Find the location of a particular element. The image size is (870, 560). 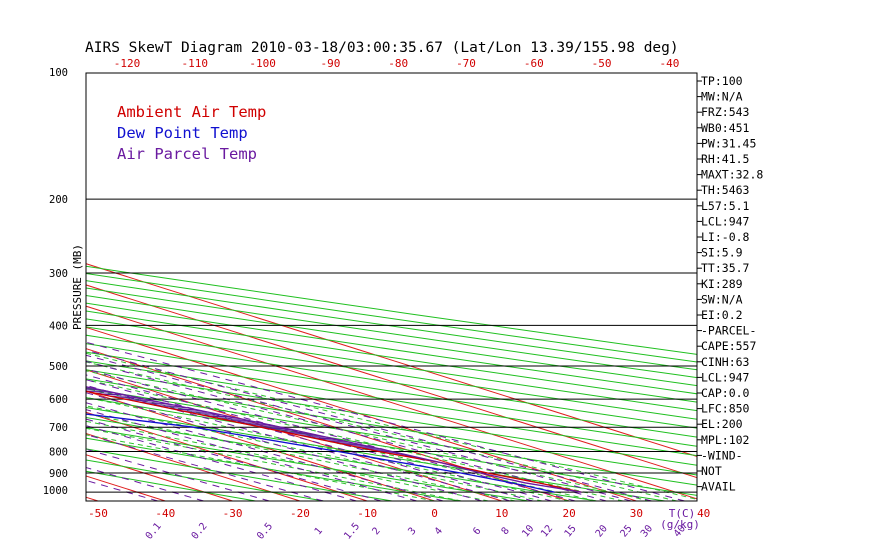

index-label: LCL:947 is located at coordinates (725, 377).